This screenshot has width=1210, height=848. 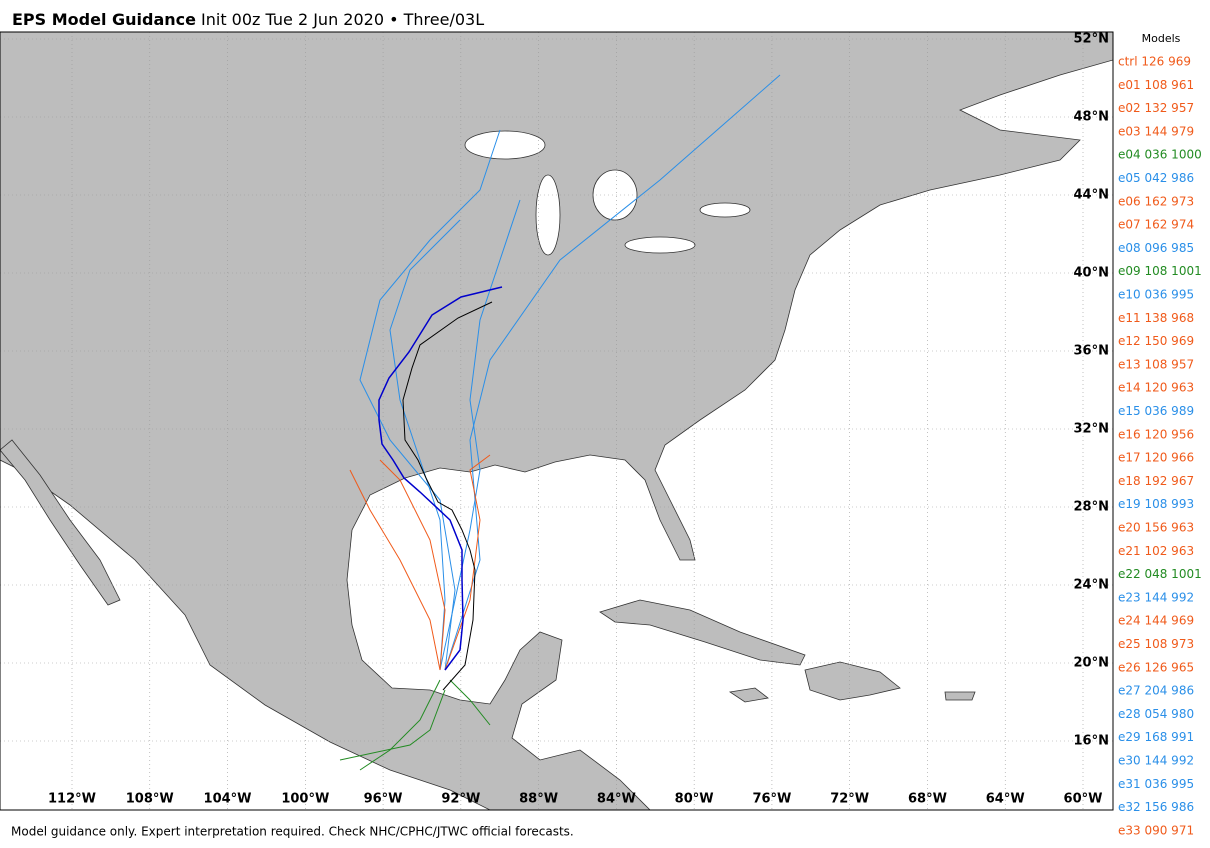 I want to click on legend-entry: e08 096 985, so click(x=1156, y=248).